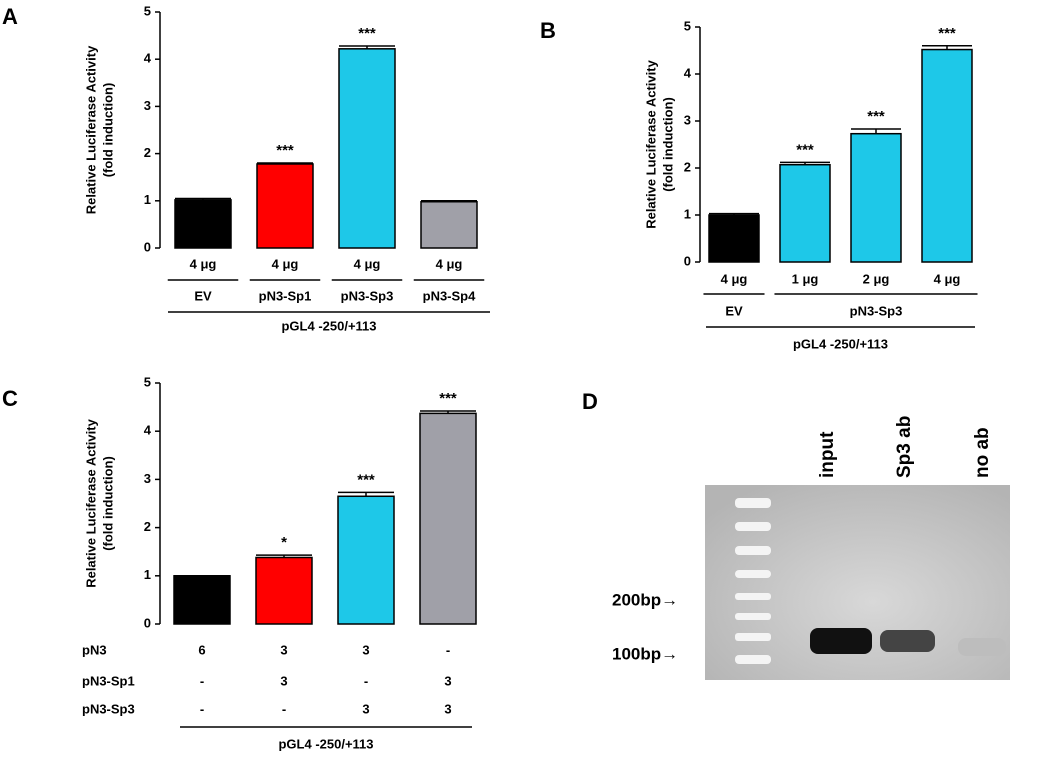 The width and height of the screenshot is (1050, 764). Describe the element at coordinates (645, 599) in the screenshot. I see `marker-label: 200bp→` at that location.